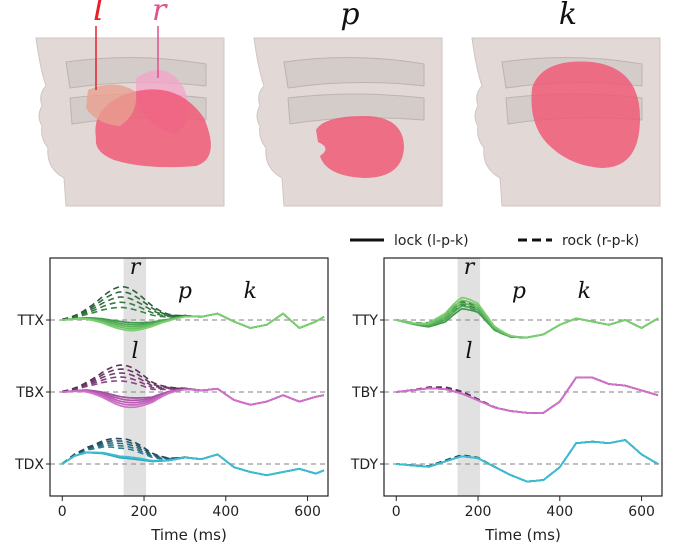  Describe the element at coordinates (356, 109) in the screenshot. I see `lower-teeth` at that location.